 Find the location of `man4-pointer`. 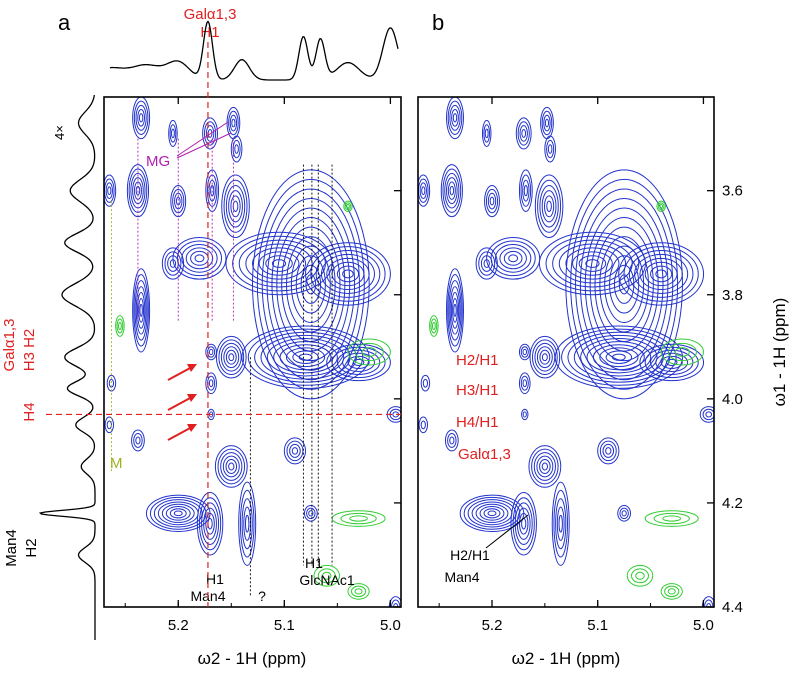

man4-pointer is located at coordinates (507, 531).